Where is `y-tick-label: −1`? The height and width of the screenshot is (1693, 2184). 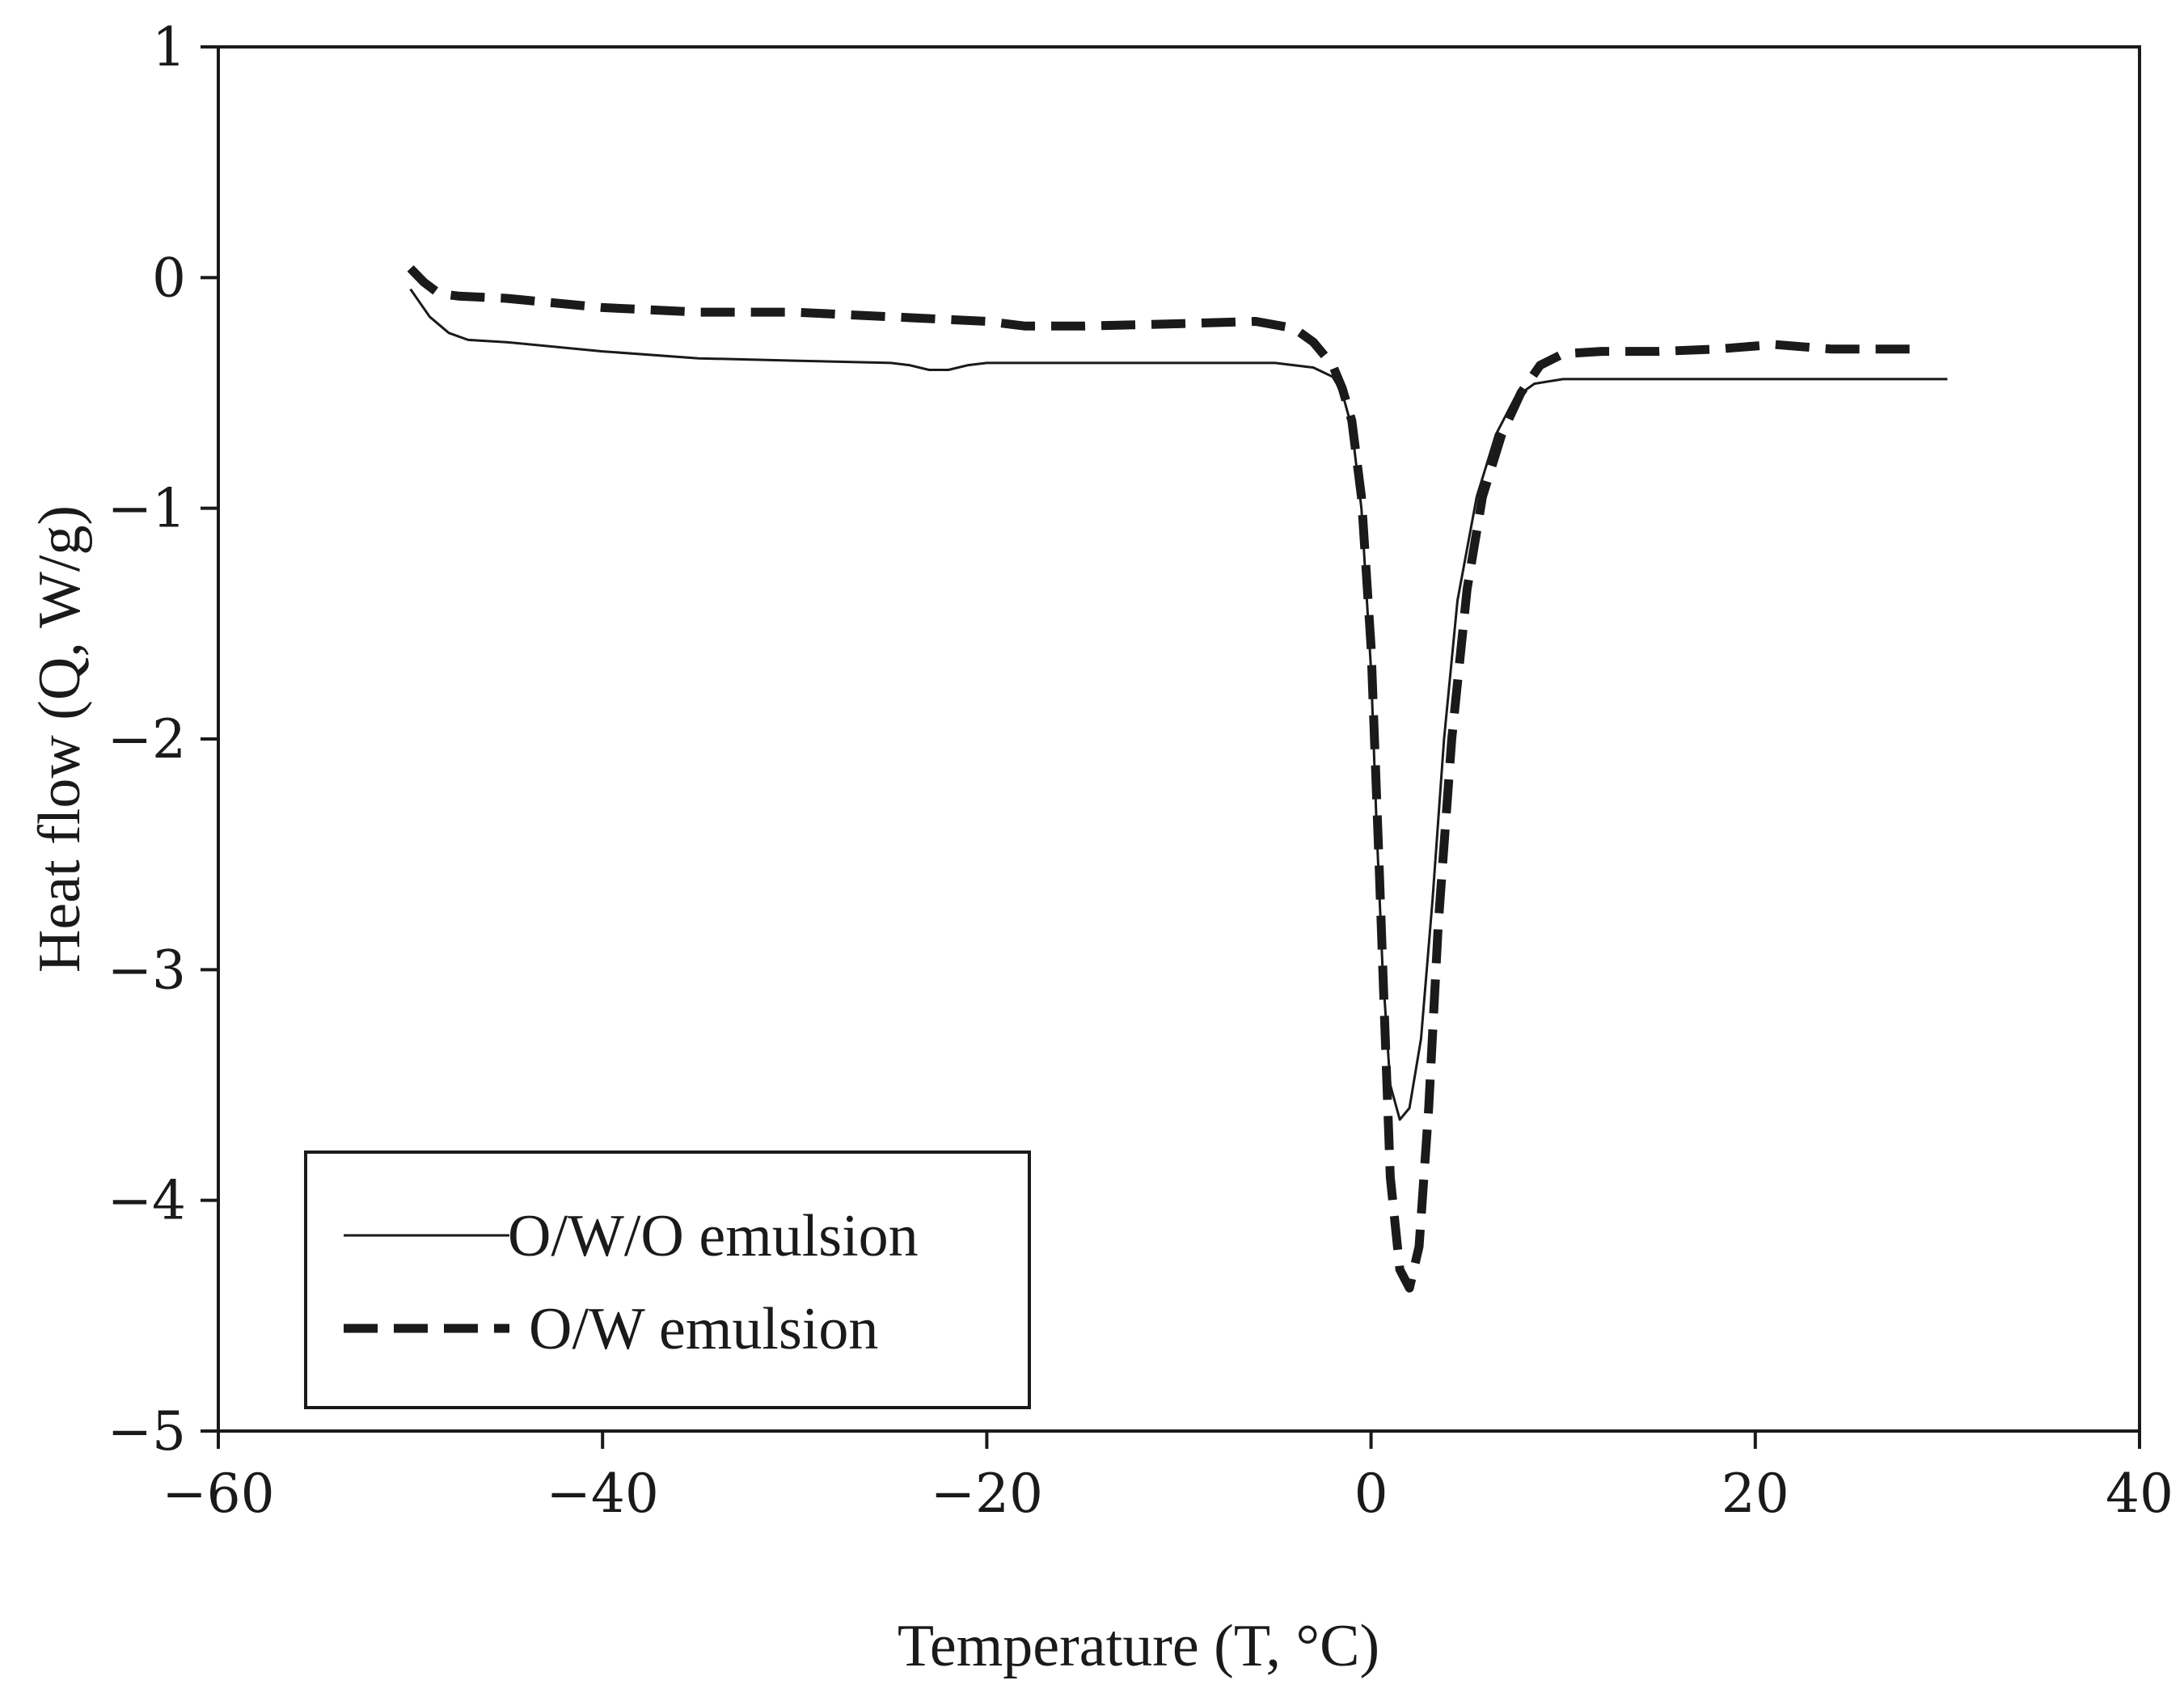 y-tick-label: −1 is located at coordinates (147, 509).